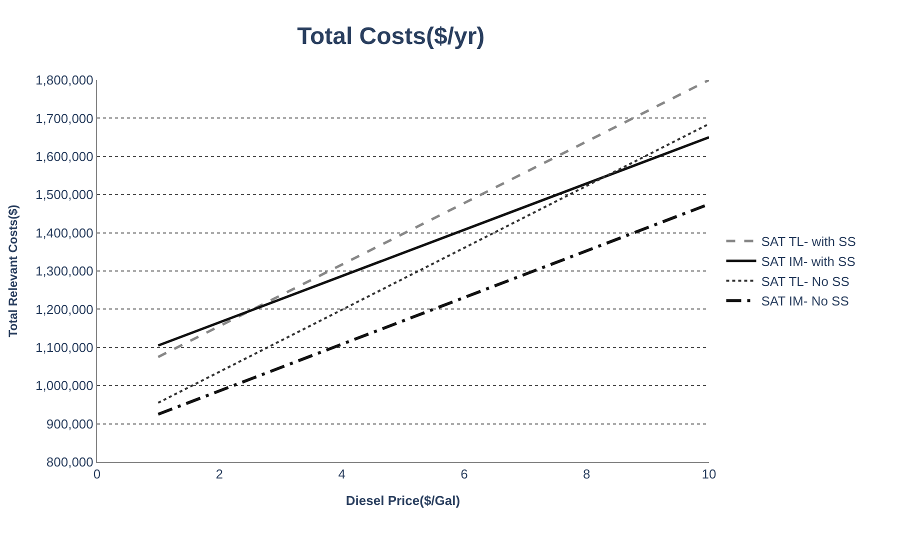  I want to click on y-tick-label: 1,600,000, so click(65, 156).